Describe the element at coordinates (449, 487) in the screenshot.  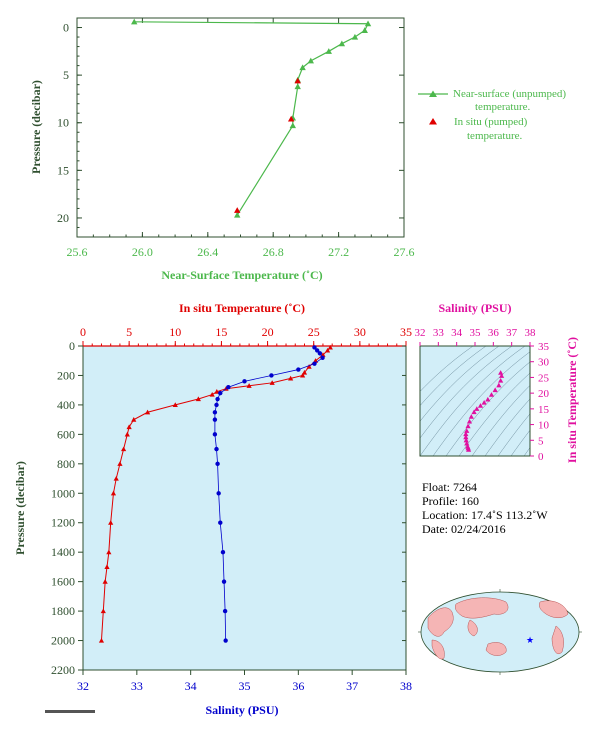
I see `info-float: Float: 7264` at that location.